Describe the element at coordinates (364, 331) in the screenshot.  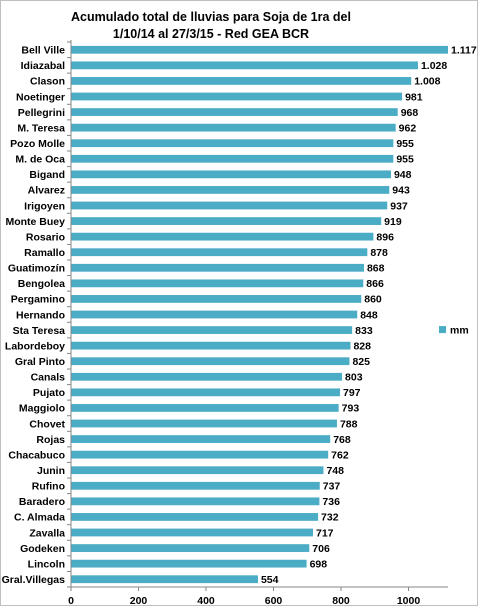
I see `data-label: 833` at that location.